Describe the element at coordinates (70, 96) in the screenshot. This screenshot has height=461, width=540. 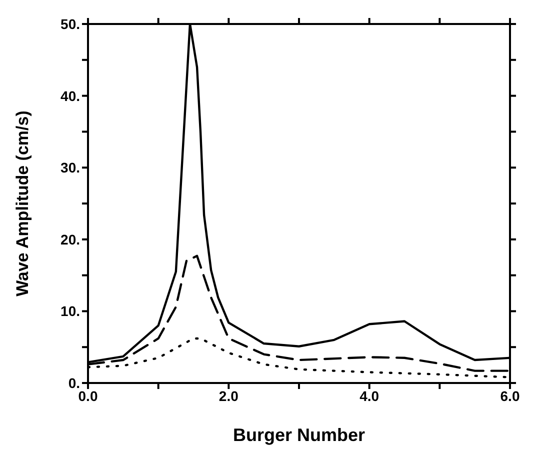
I see `y-tick-label: 40.` at that location.